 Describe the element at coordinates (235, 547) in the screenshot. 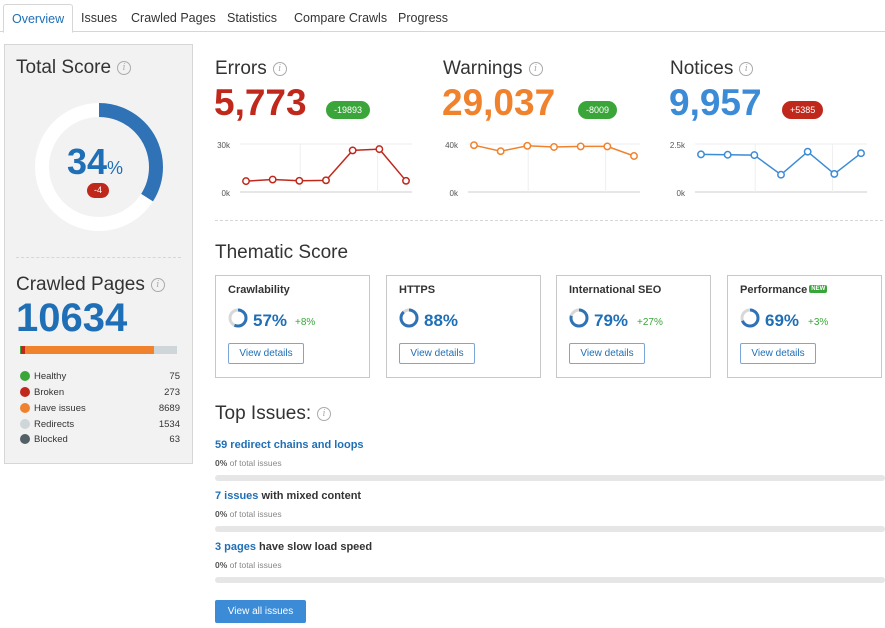

I see `issue-link: 3 pages` at that location.